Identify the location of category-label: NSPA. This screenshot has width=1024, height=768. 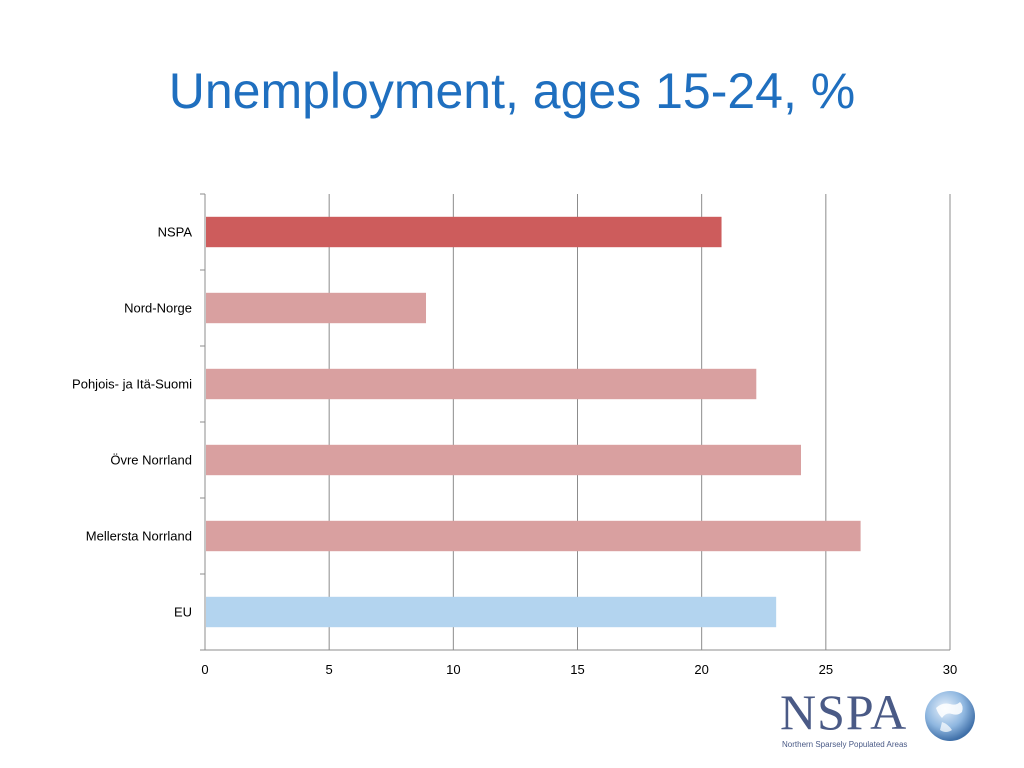
(175, 232).